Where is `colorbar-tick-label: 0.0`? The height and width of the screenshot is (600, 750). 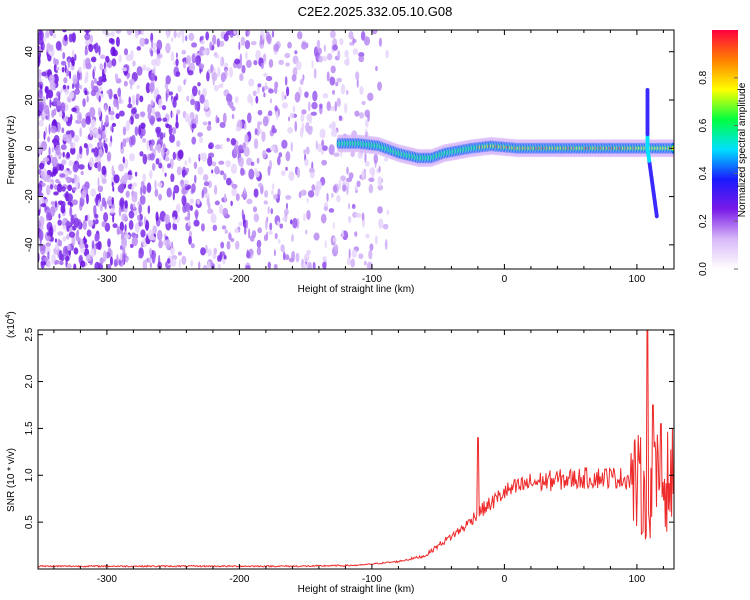 colorbar-tick-label: 0.0 is located at coordinates (703, 269).